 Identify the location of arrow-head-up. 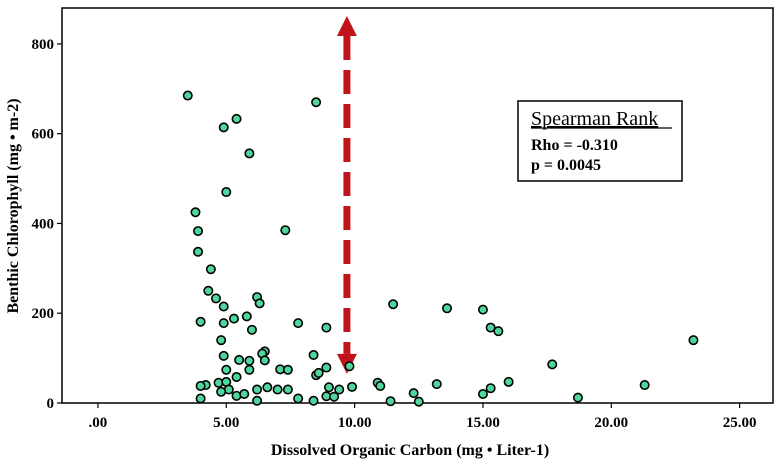
(346, 26).